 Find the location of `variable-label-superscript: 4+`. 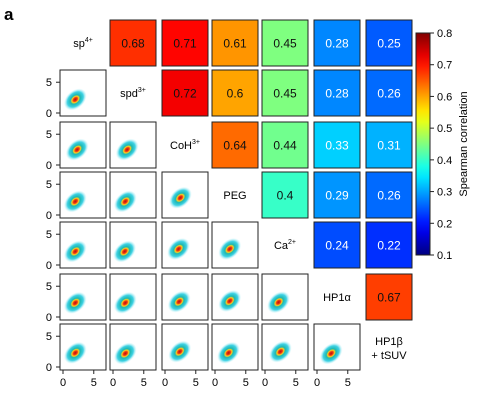

variable-label-superscript: 4+ is located at coordinates (89, 40).